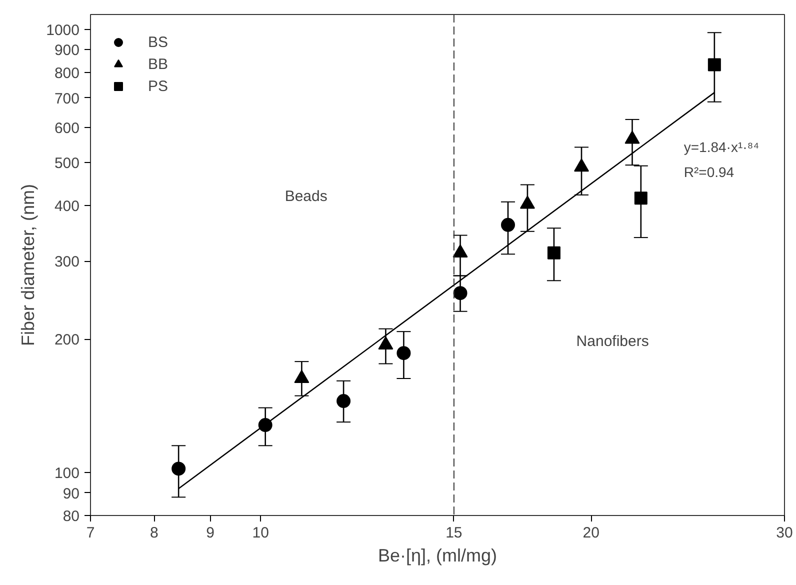 This screenshot has height=585, width=796. What do you see at coordinates (67, 163) in the screenshot?
I see `y-tick-label: 500` at bounding box center [67, 163].